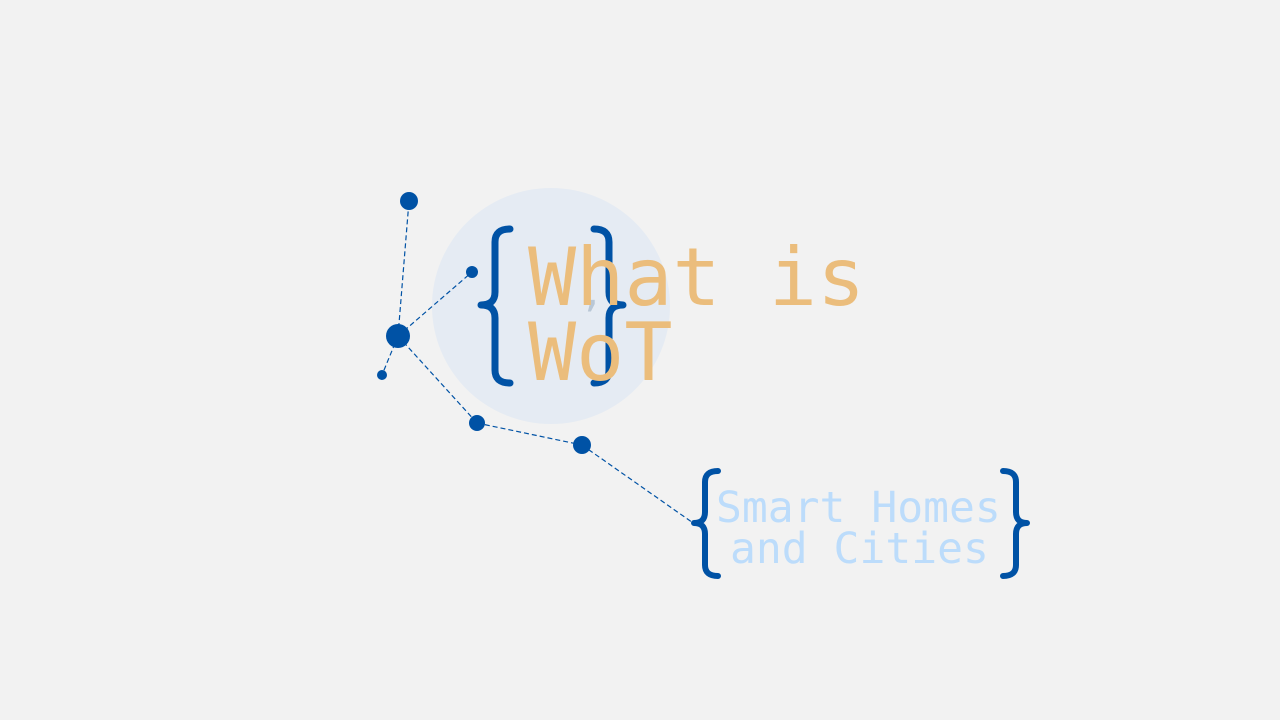 This screenshot has height=720, width=1280. What do you see at coordinates (1015, 523) in the screenshot?
I see `subtitle-right-brace` at bounding box center [1015, 523].